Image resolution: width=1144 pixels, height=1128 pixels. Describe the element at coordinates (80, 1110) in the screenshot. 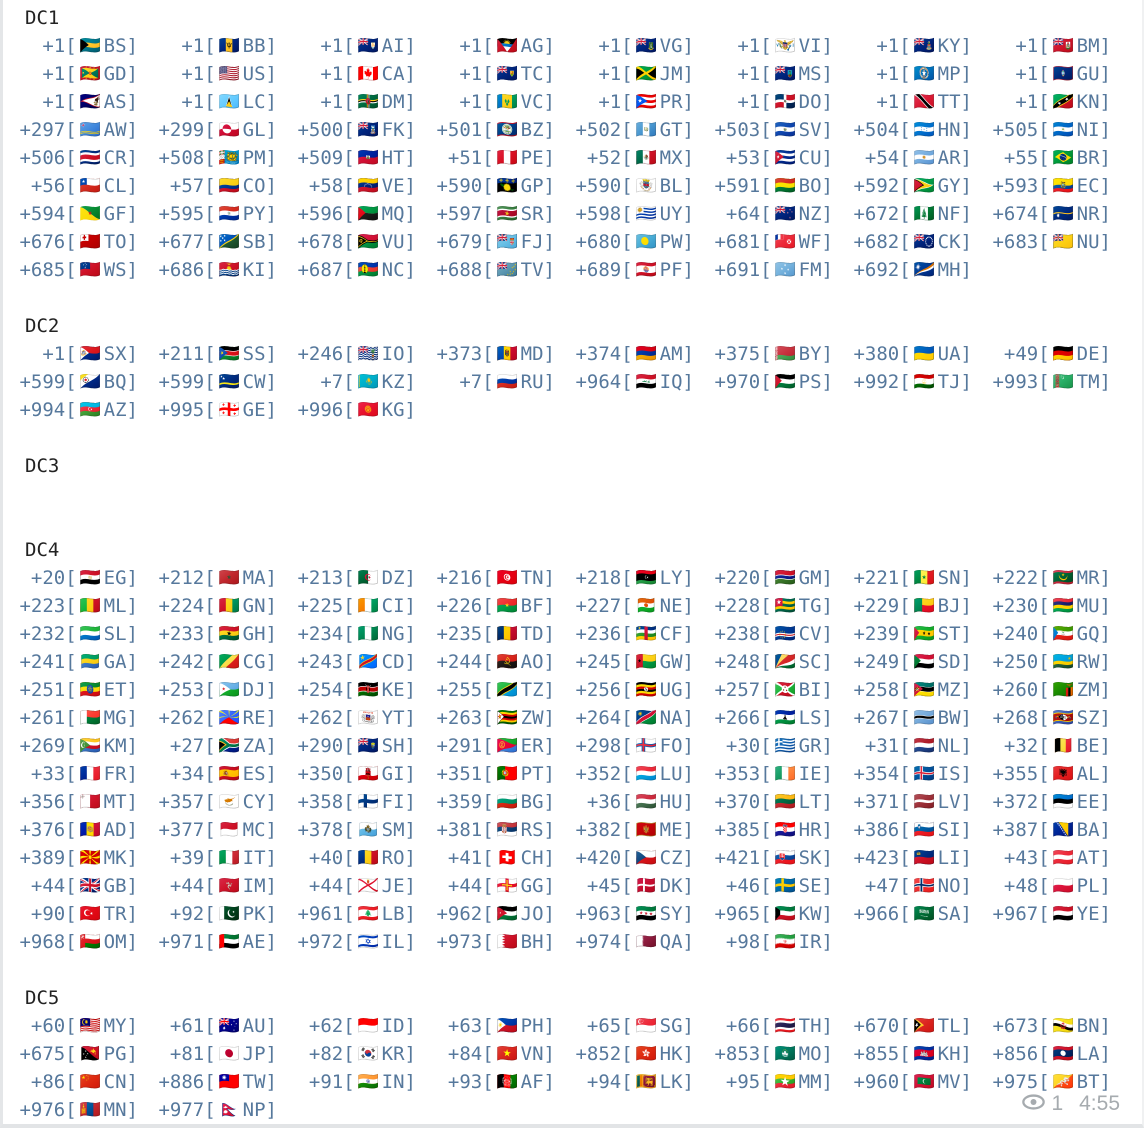

I see `dial-code-entry: +976[🇲🇳 MN]` at that location.